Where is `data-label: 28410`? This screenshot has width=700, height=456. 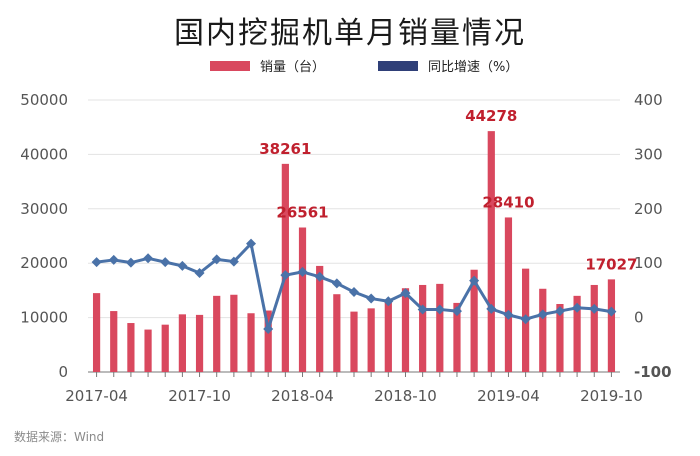 data-label: 28410 is located at coordinates (508, 202).